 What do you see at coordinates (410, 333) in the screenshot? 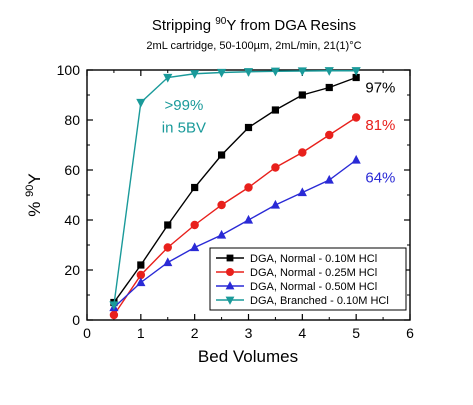
I see `x-tick-label: 6` at bounding box center [410, 333].